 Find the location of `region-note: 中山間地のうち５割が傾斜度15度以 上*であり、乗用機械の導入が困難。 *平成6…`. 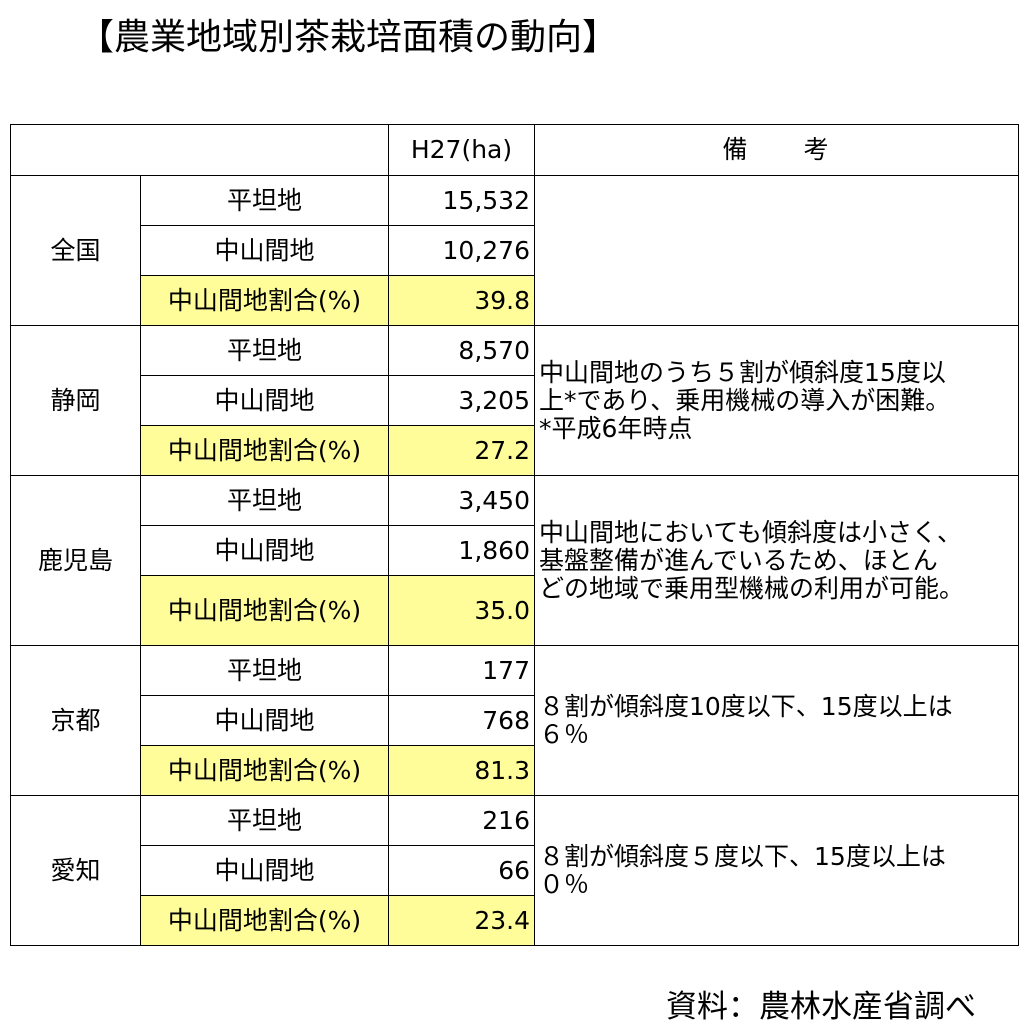

region-note: 中山間地のうち５割が傾斜度15度以 上*であり、乗用機械の導入が困難。 *平成6… is located at coordinates (776, 400).